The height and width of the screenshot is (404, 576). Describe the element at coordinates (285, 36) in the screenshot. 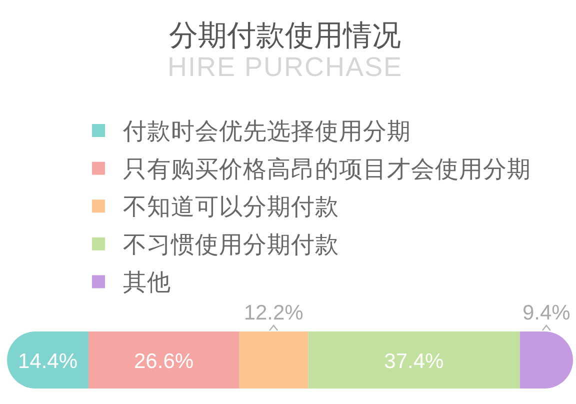

I see `title: 分期付款使用情况` at that location.